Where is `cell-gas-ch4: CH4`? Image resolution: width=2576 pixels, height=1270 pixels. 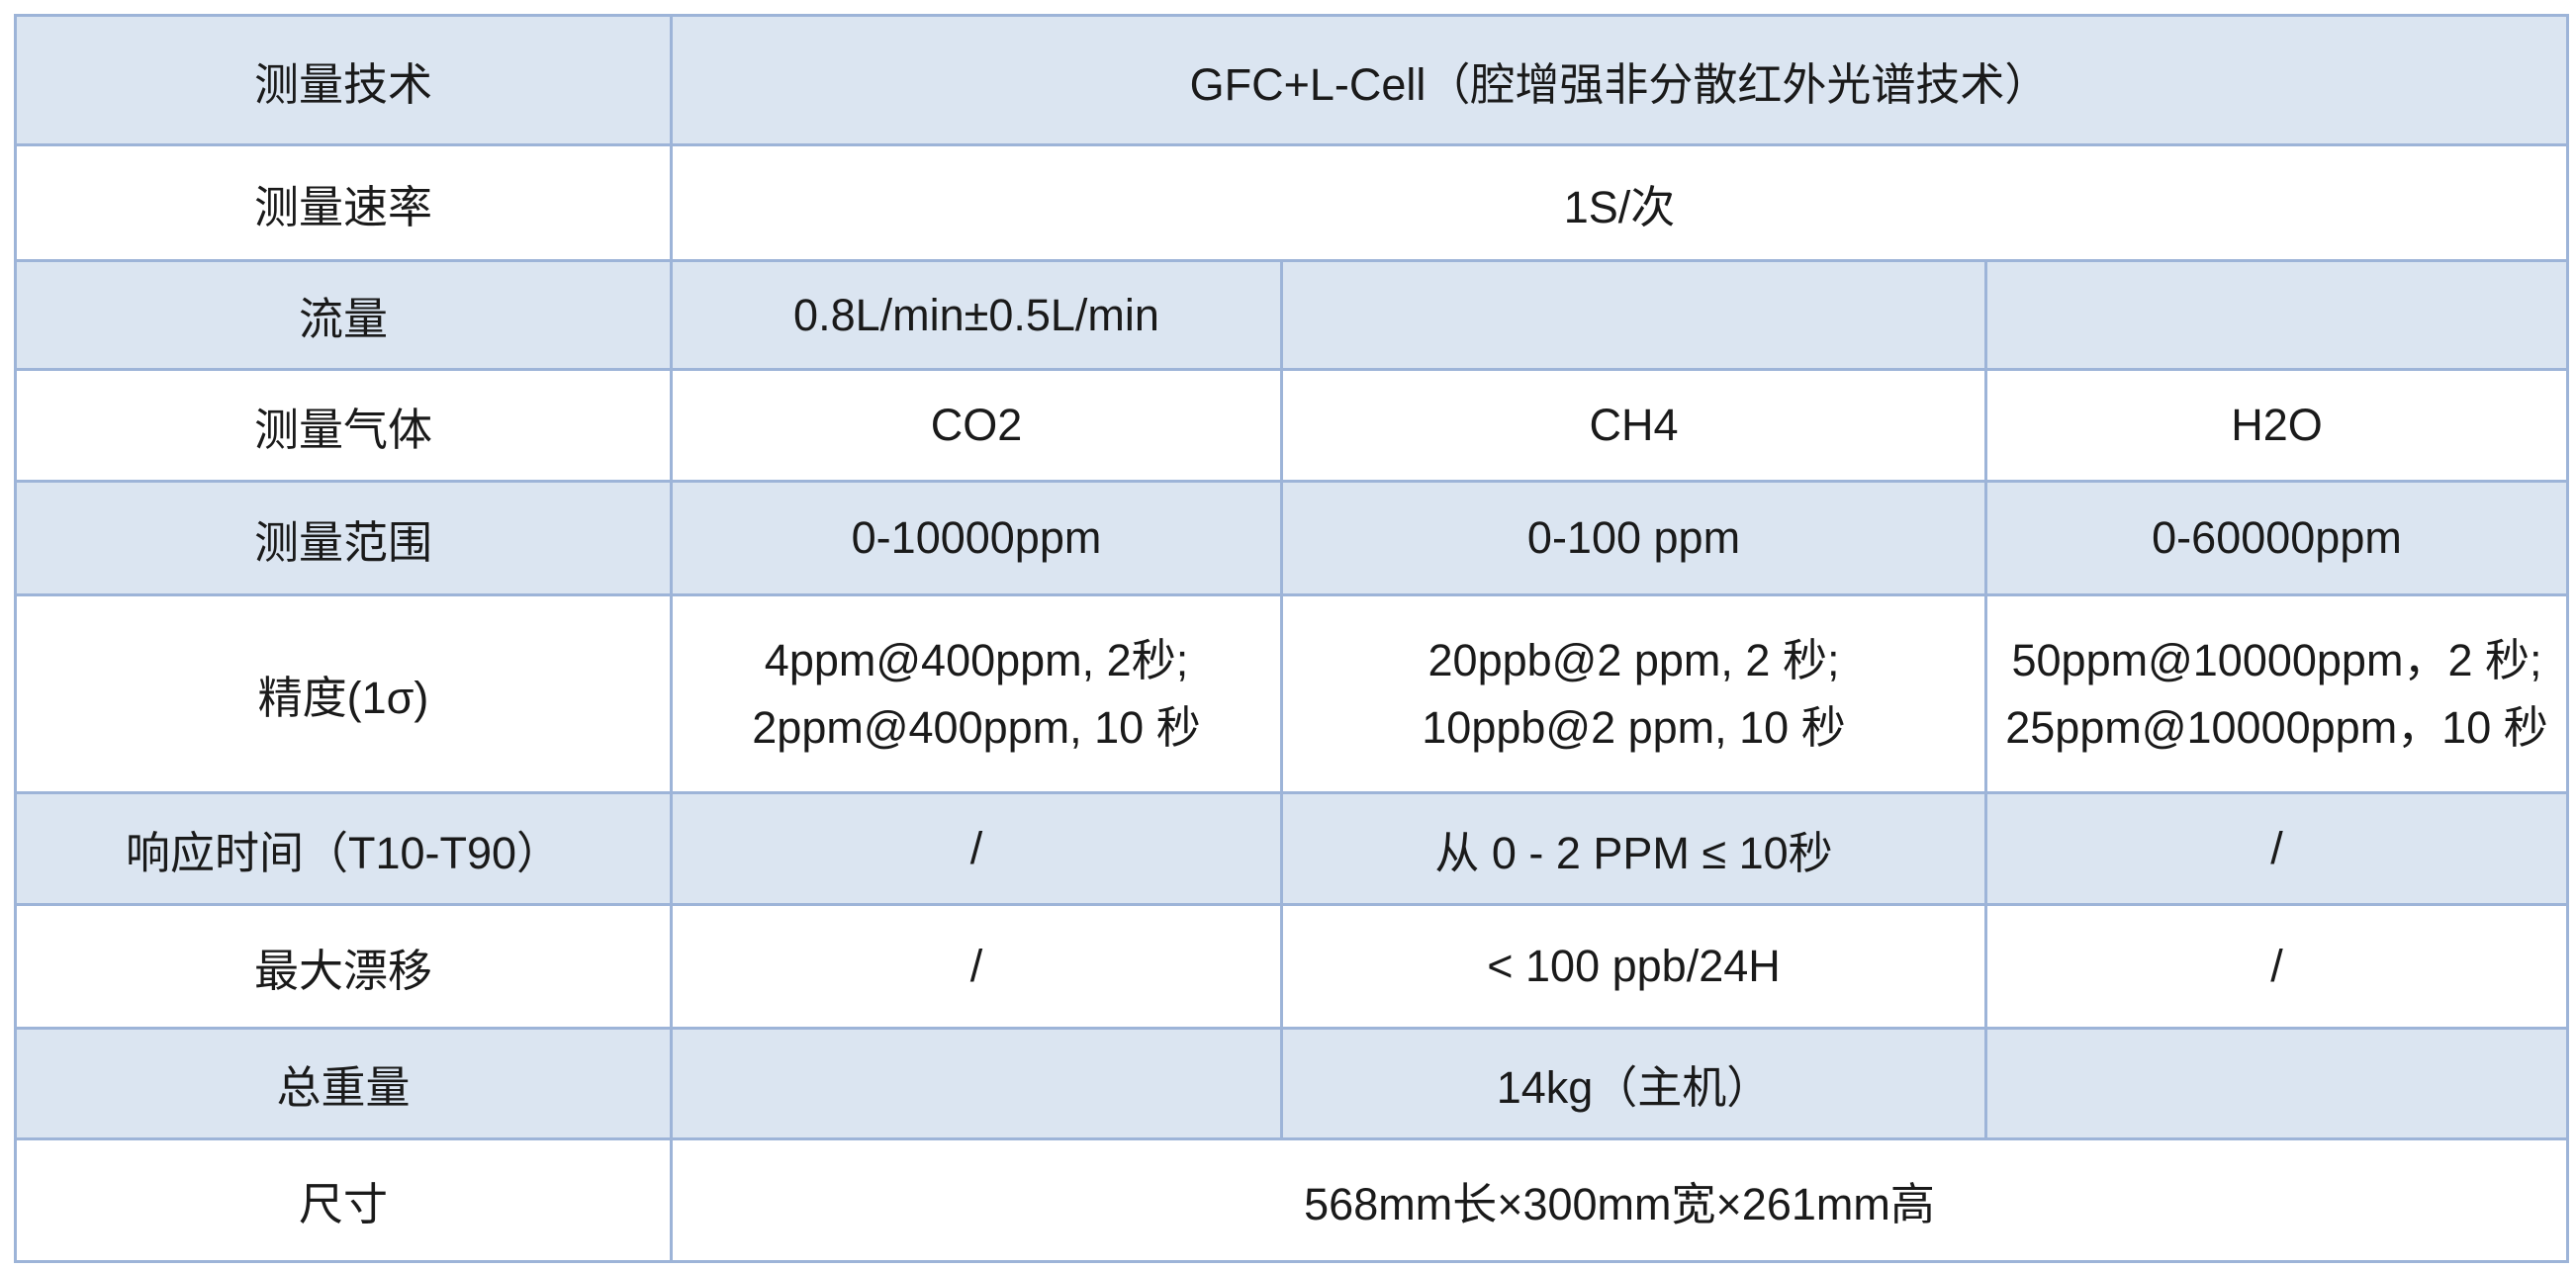 cell-gas-ch4: CH4 is located at coordinates (1633, 425).